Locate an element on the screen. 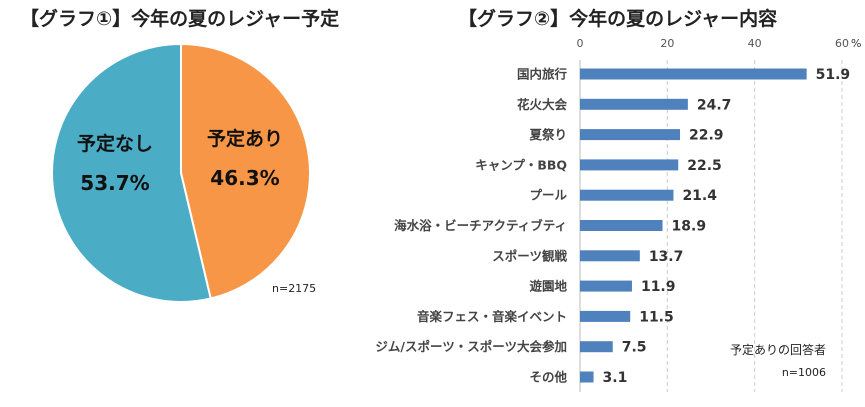 This screenshot has width=865, height=407. bar-value-label: 3.1 is located at coordinates (615, 378).